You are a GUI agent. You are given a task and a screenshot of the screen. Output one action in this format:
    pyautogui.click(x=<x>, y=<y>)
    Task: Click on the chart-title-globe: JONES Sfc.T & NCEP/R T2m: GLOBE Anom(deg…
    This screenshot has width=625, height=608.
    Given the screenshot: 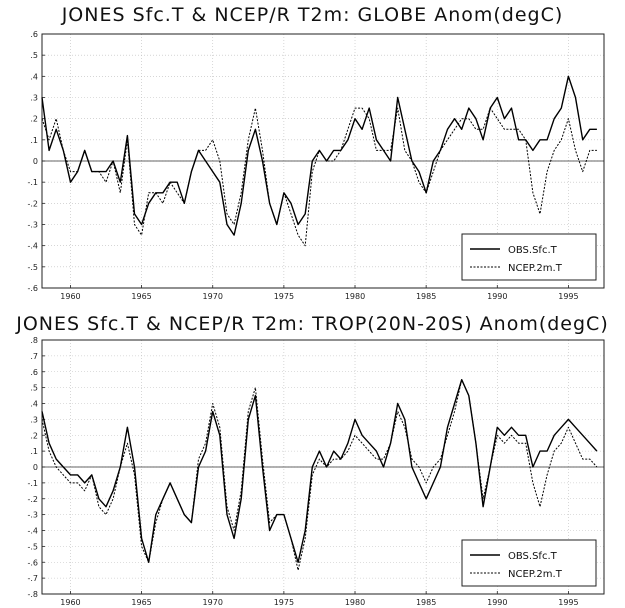 What is the action you would take?
    pyautogui.click(x=312, y=15)
    